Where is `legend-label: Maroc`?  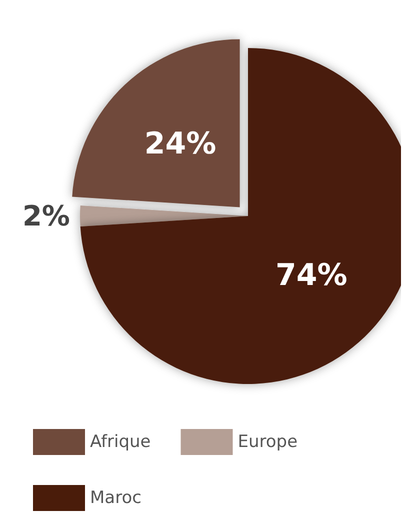
legend-label: Maroc is located at coordinates (116, 498).